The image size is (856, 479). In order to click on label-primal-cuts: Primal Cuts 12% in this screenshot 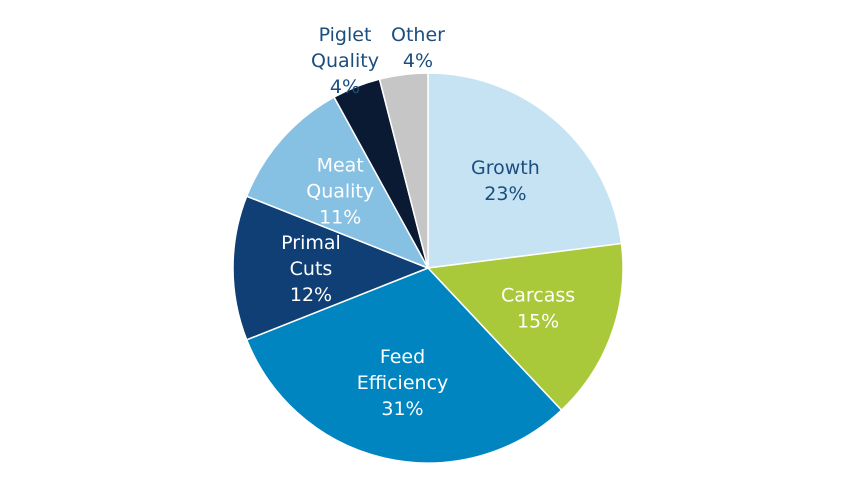, I will do `click(311, 269)`.